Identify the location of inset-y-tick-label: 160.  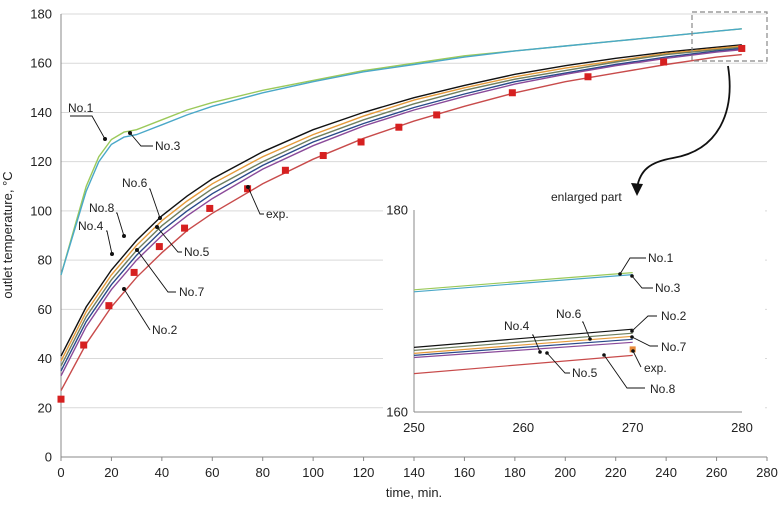
(397, 412).